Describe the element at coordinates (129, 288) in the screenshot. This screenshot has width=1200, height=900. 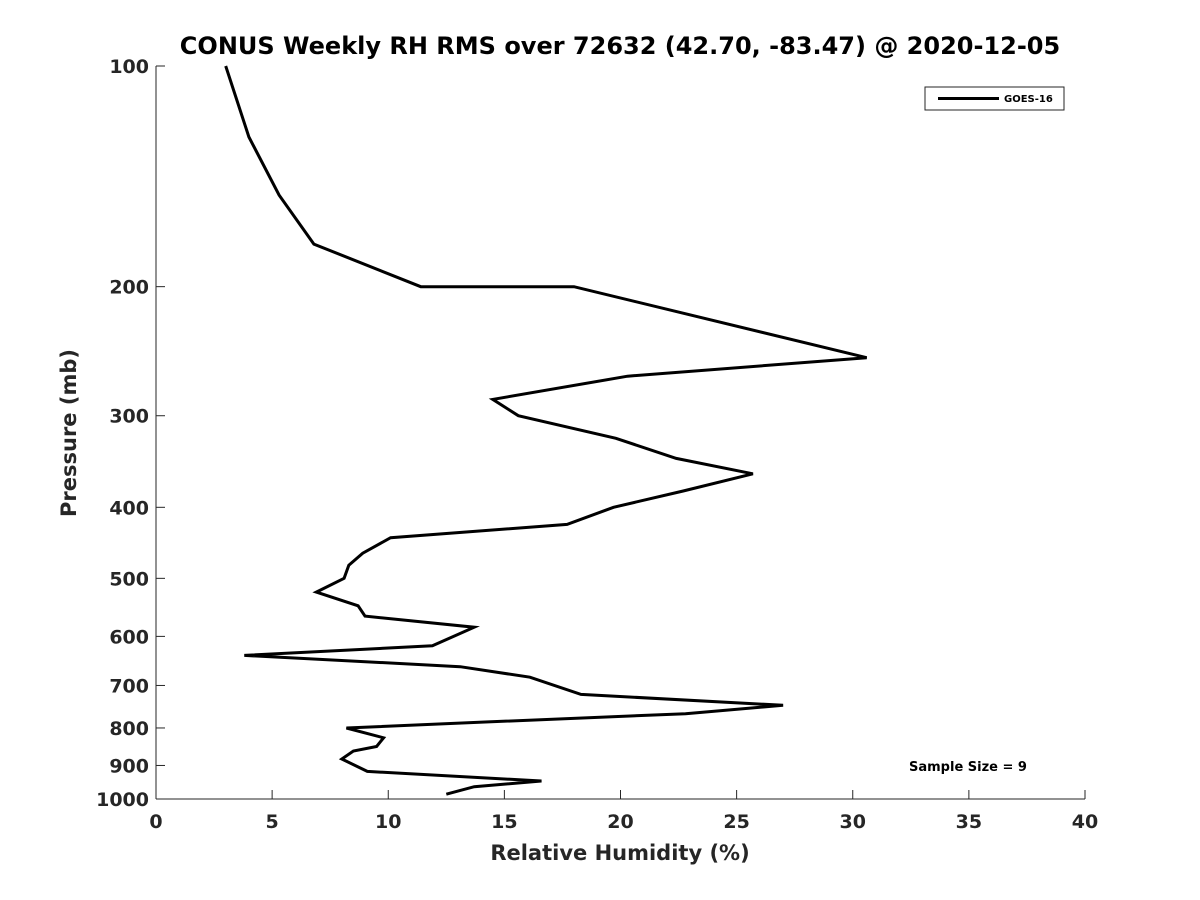
I see `y-tick-label: 200` at that location.